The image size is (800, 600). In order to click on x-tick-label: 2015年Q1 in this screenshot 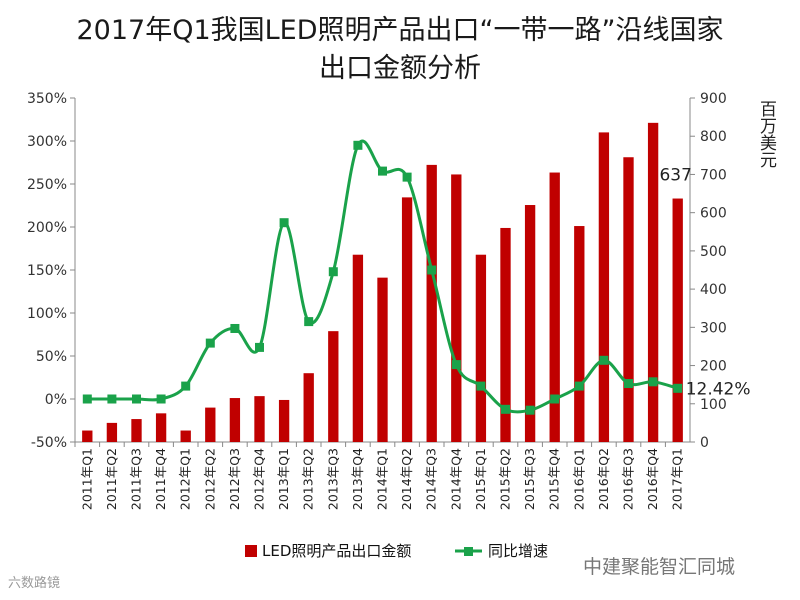, I will do `click(480, 479)`.